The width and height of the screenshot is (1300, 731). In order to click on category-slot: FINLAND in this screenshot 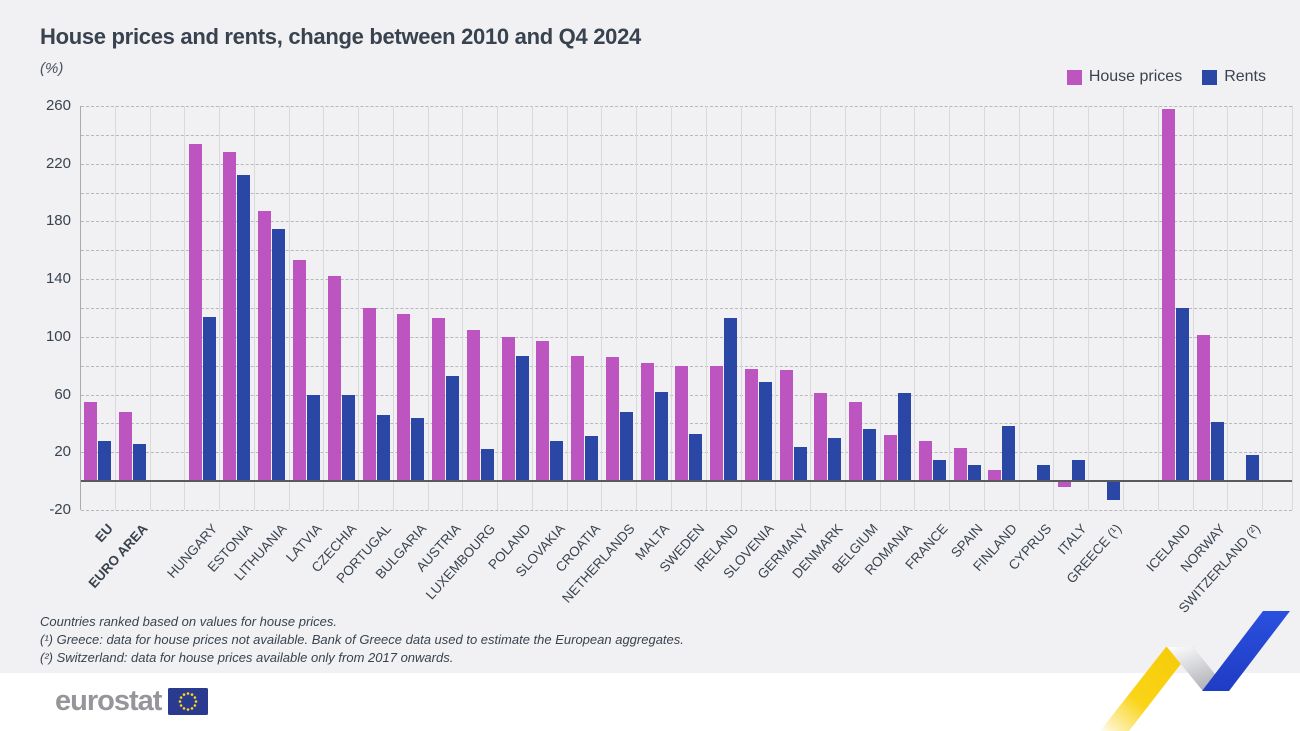, I will do `click(995, 340)`.